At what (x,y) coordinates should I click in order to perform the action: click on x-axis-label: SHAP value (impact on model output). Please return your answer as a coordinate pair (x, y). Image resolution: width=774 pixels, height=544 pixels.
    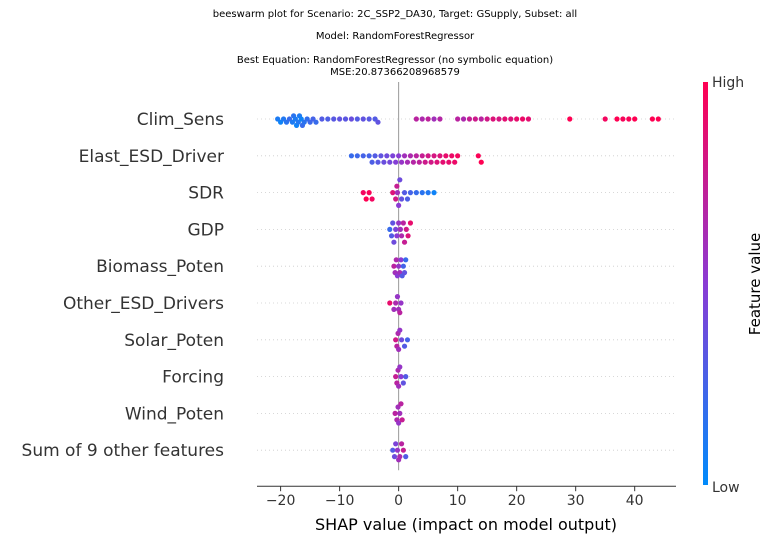
    Looking at the image, I should click on (466, 524).